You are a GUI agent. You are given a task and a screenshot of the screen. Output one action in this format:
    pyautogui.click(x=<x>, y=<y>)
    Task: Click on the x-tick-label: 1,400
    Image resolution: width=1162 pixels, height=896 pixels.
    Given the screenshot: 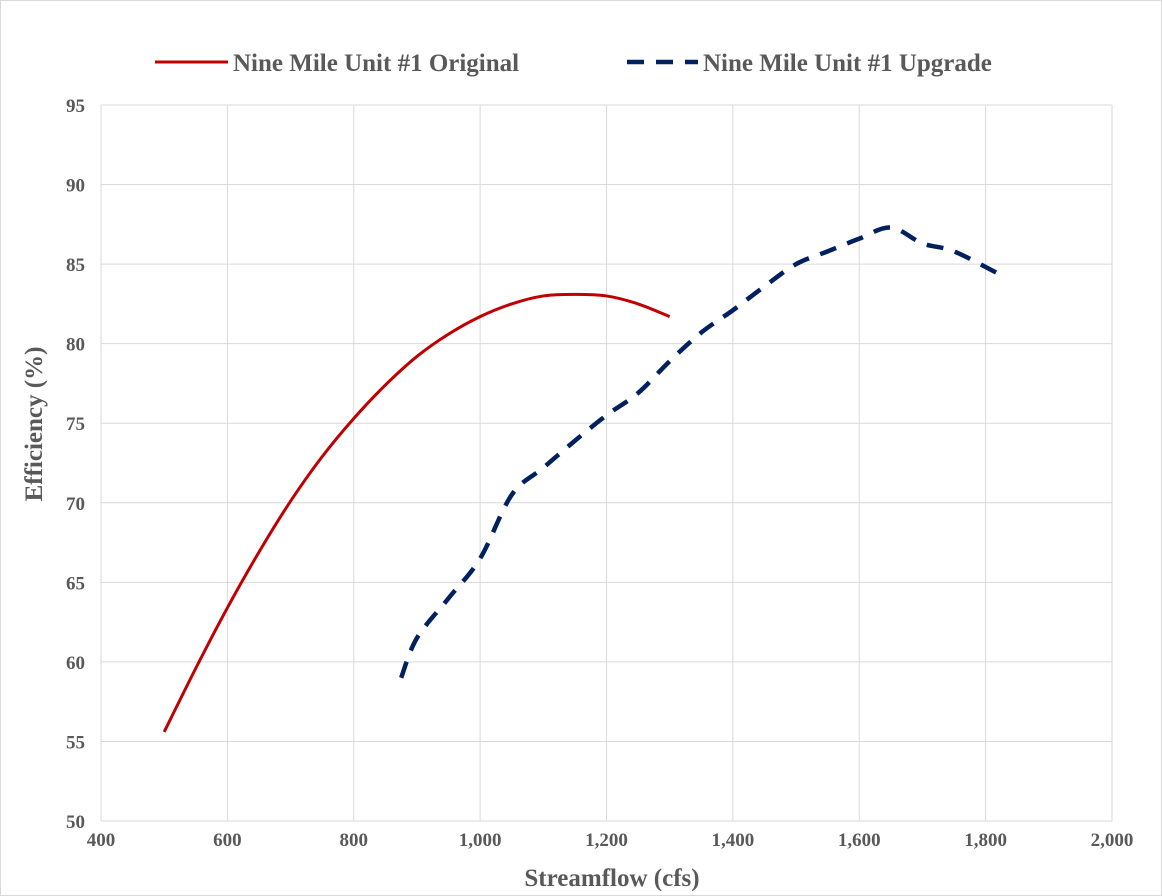 What is the action you would take?
    pyautogui.click(x=733, y=840)
    